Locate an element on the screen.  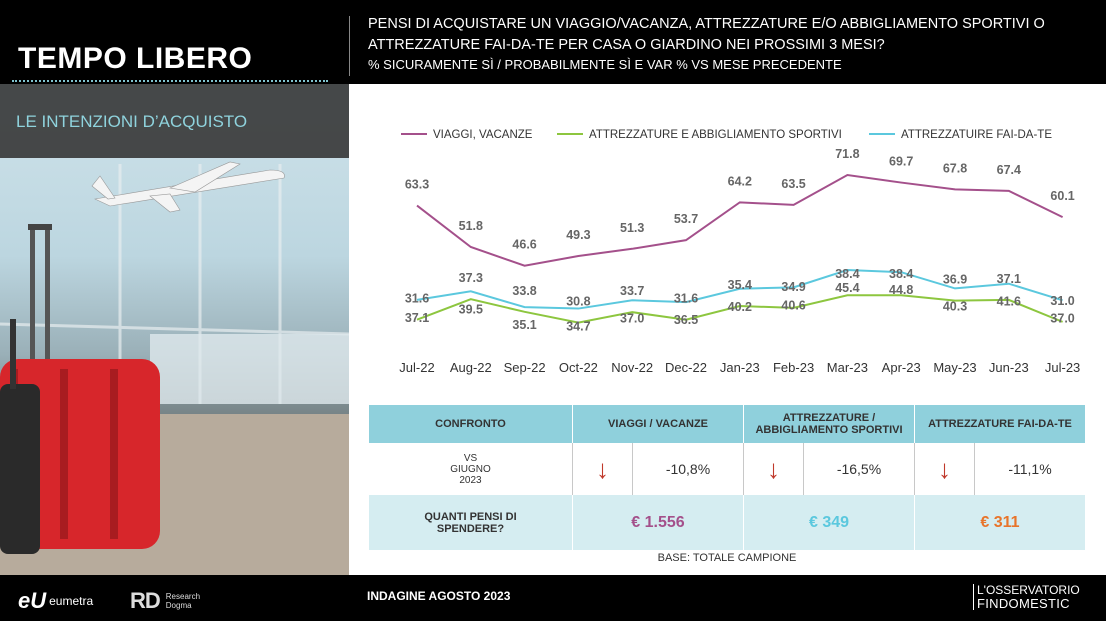
legend-label: ATTREZZATURE E ABBIGLIAMENTO SPORTIVI is located at coordinates (715, 135).